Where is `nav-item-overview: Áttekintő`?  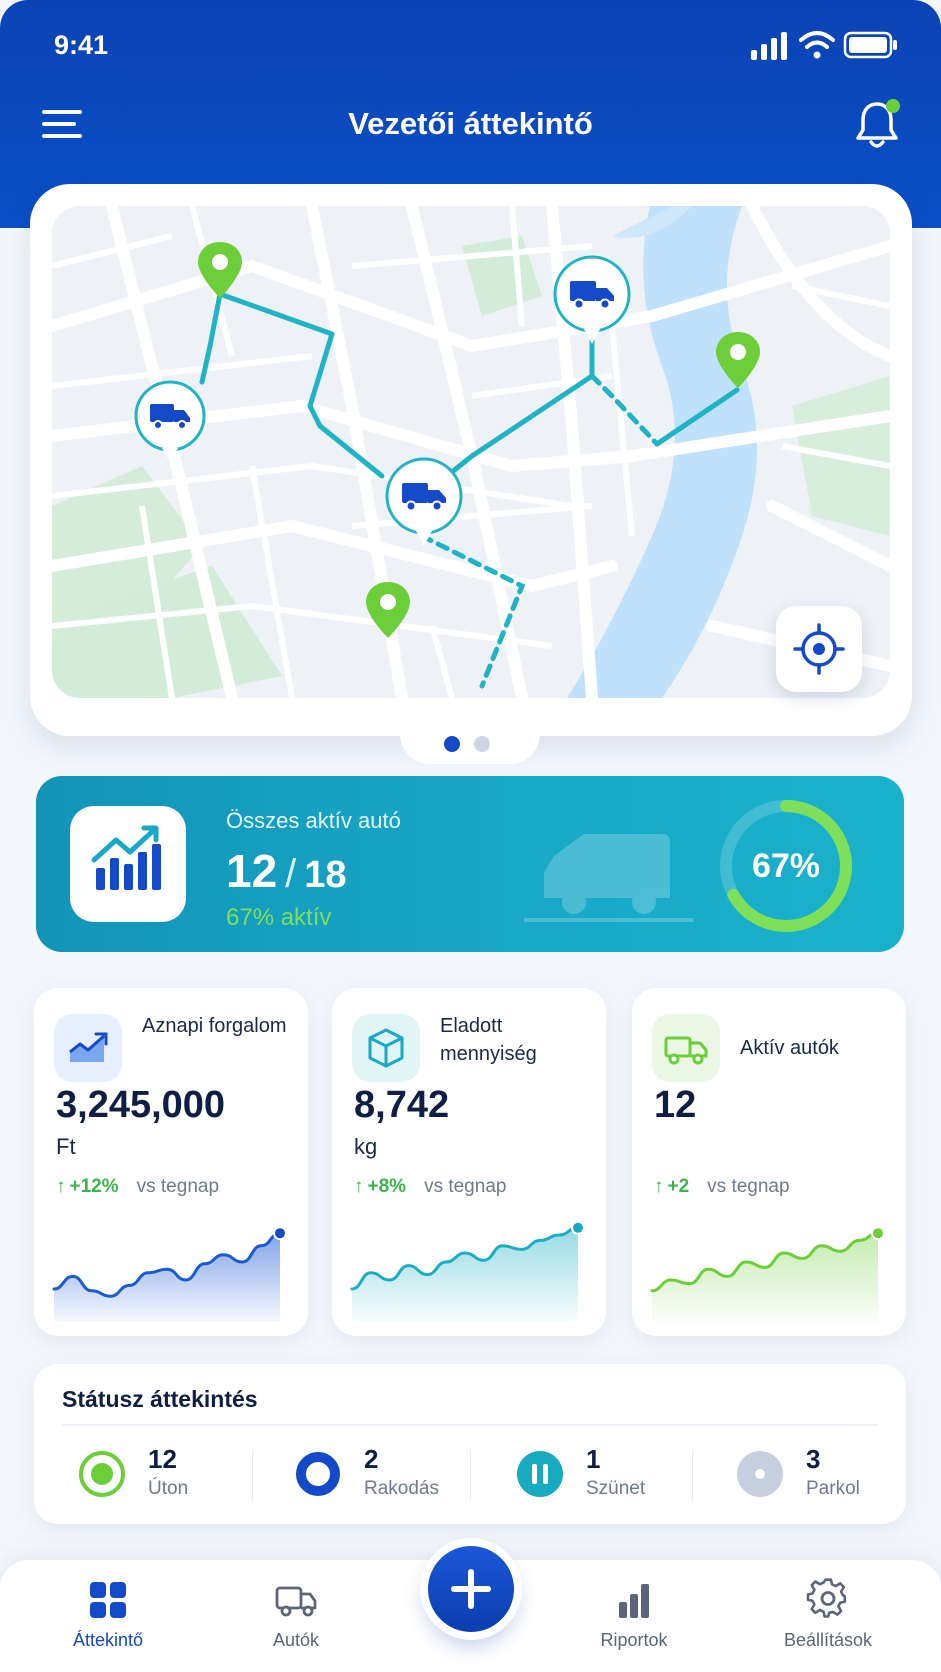
nav-item-overview: Áttekintő is located at coordinates (108, 1620).